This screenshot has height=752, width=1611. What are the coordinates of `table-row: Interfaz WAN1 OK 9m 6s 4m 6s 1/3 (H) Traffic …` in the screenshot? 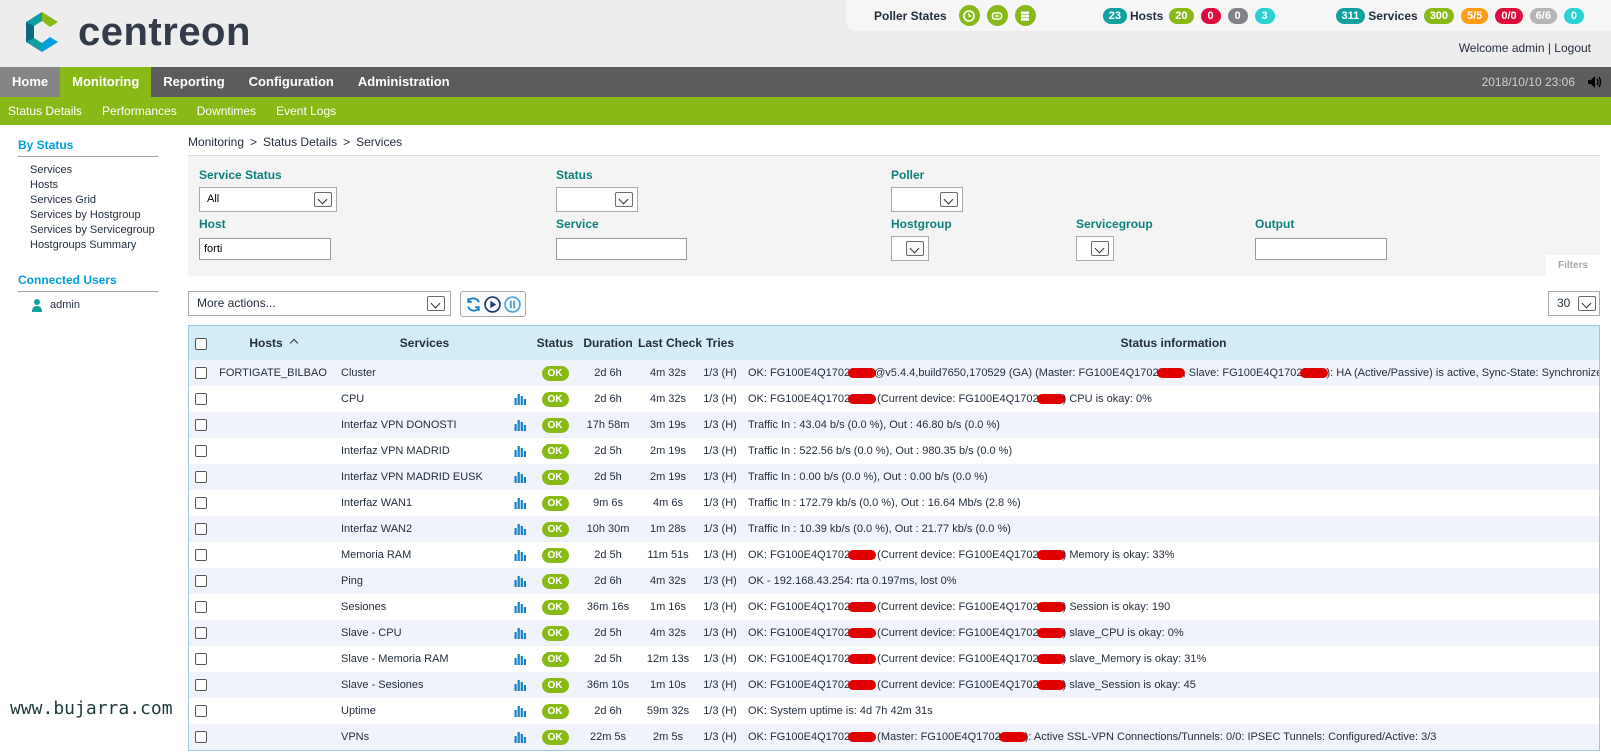 It's located at (894, 503).